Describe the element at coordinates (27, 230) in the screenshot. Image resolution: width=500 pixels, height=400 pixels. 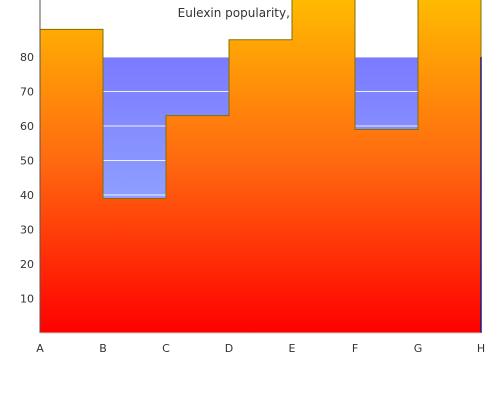
I see `y-tick-label: 30` at that location.